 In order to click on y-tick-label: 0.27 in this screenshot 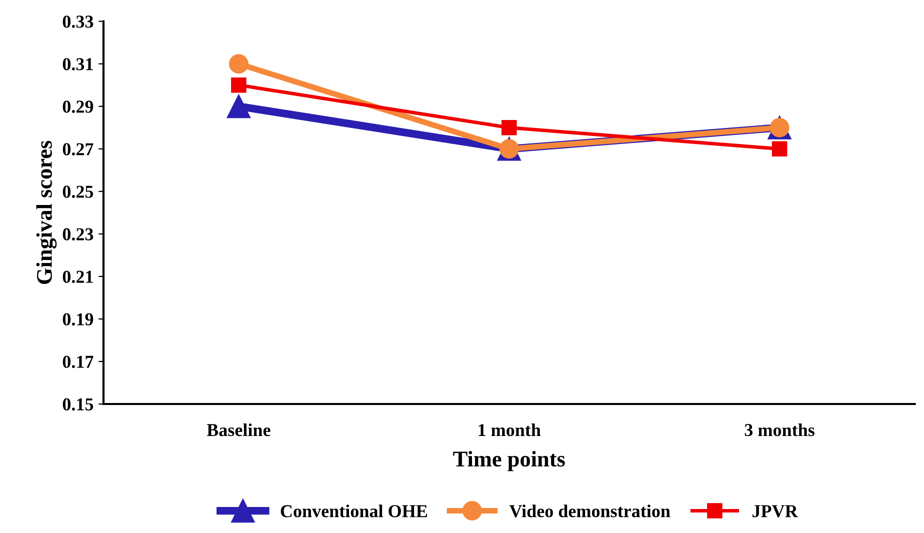, I will do `click(78, 149)`.